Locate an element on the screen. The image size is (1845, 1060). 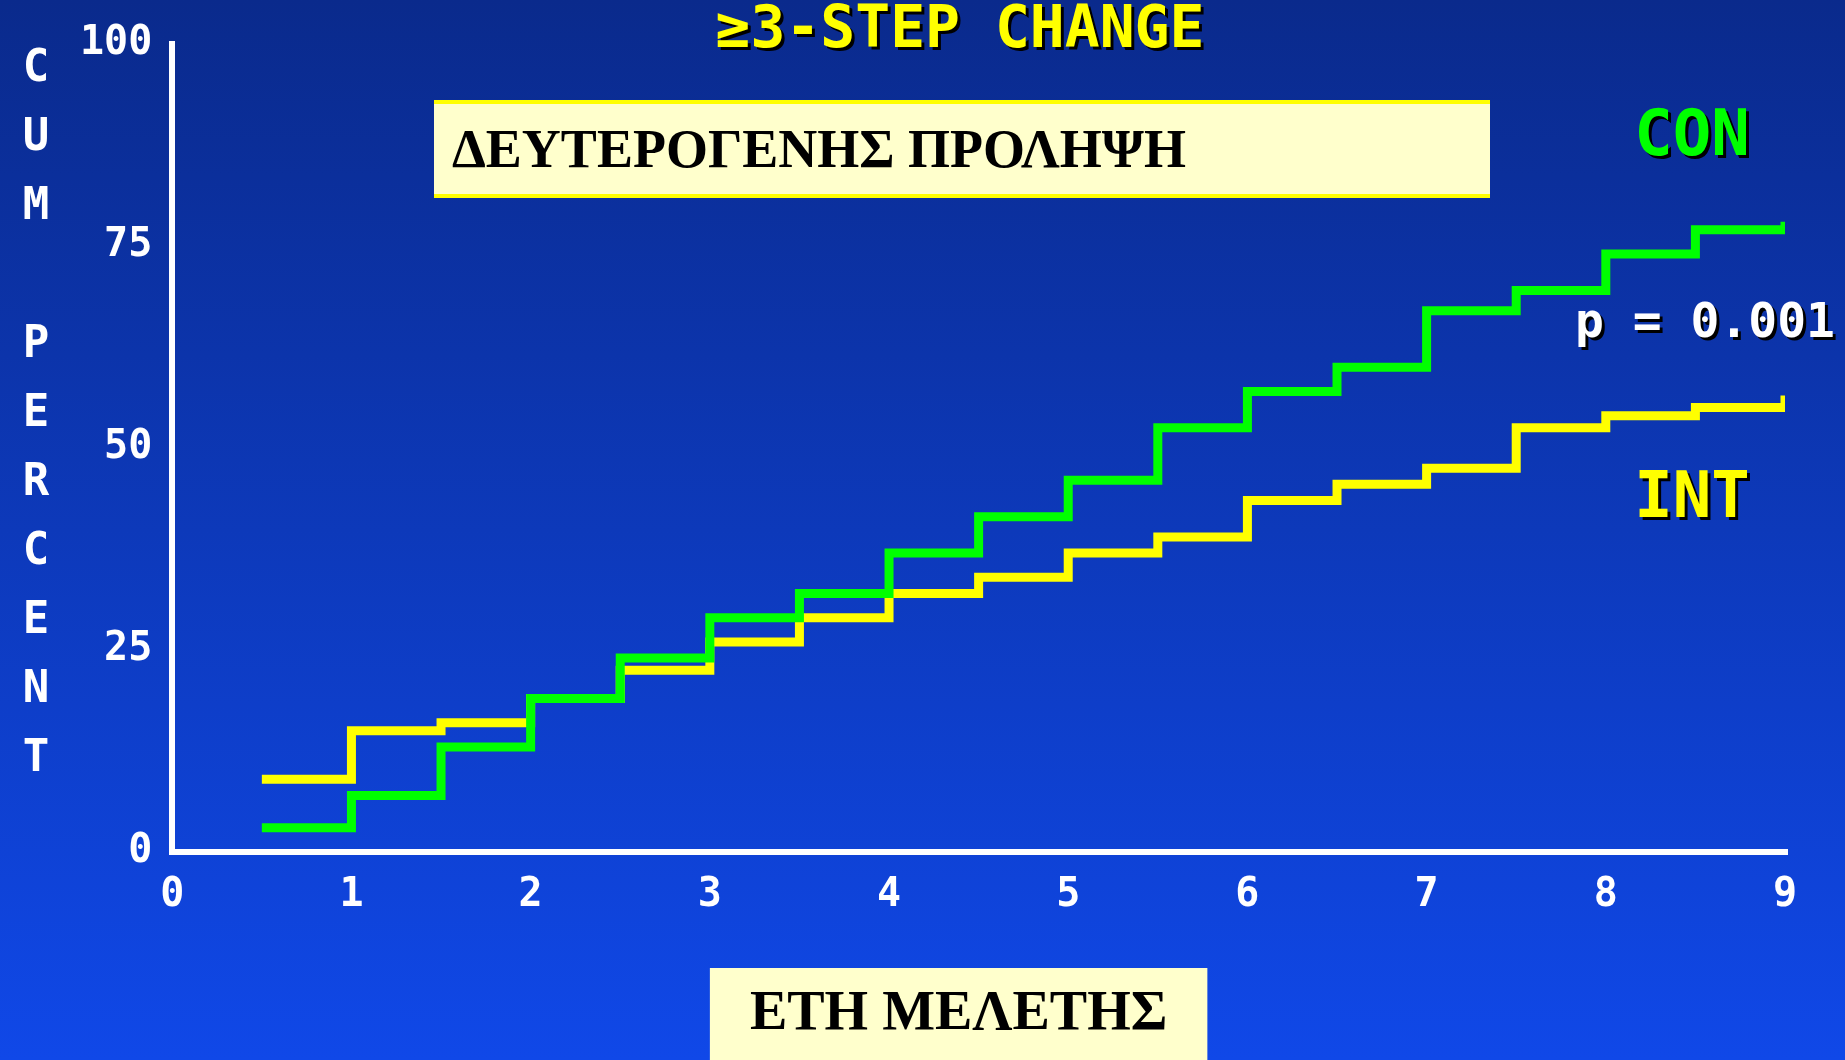
x-tick-label: 7 is located at coordinates (1426, 892).